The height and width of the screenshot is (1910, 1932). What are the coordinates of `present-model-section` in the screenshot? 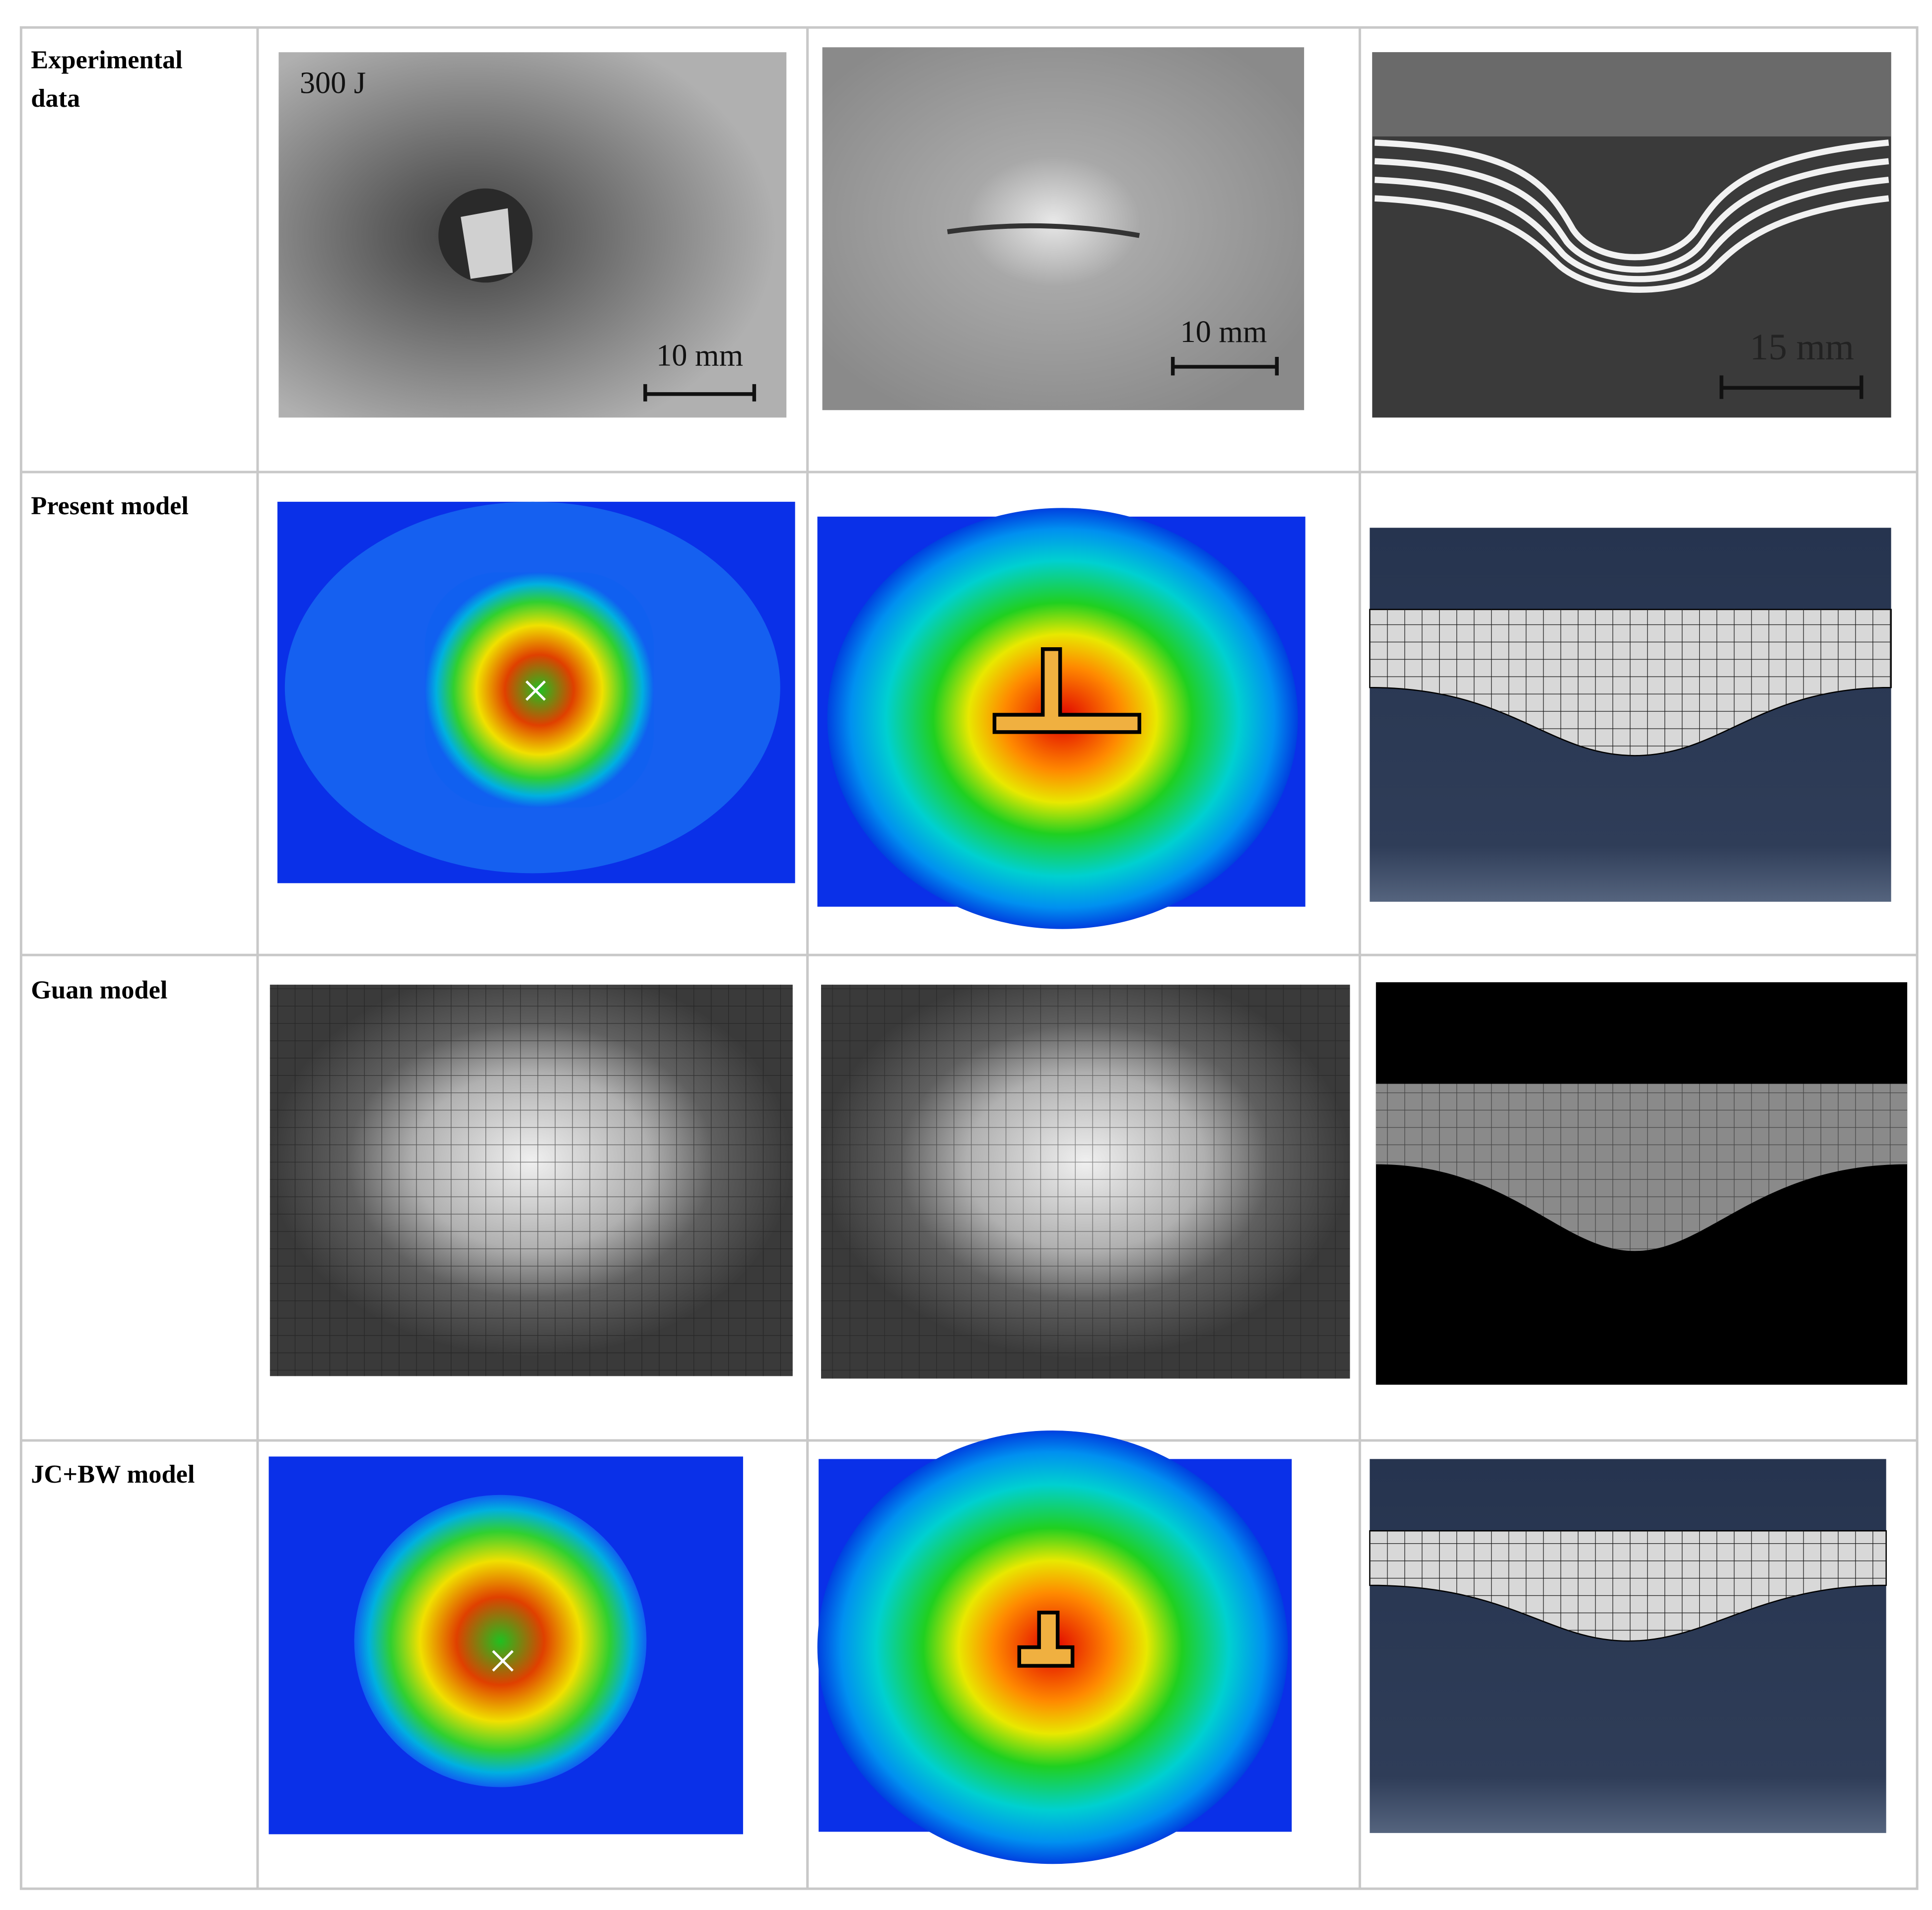 It's located at (1631, 715).